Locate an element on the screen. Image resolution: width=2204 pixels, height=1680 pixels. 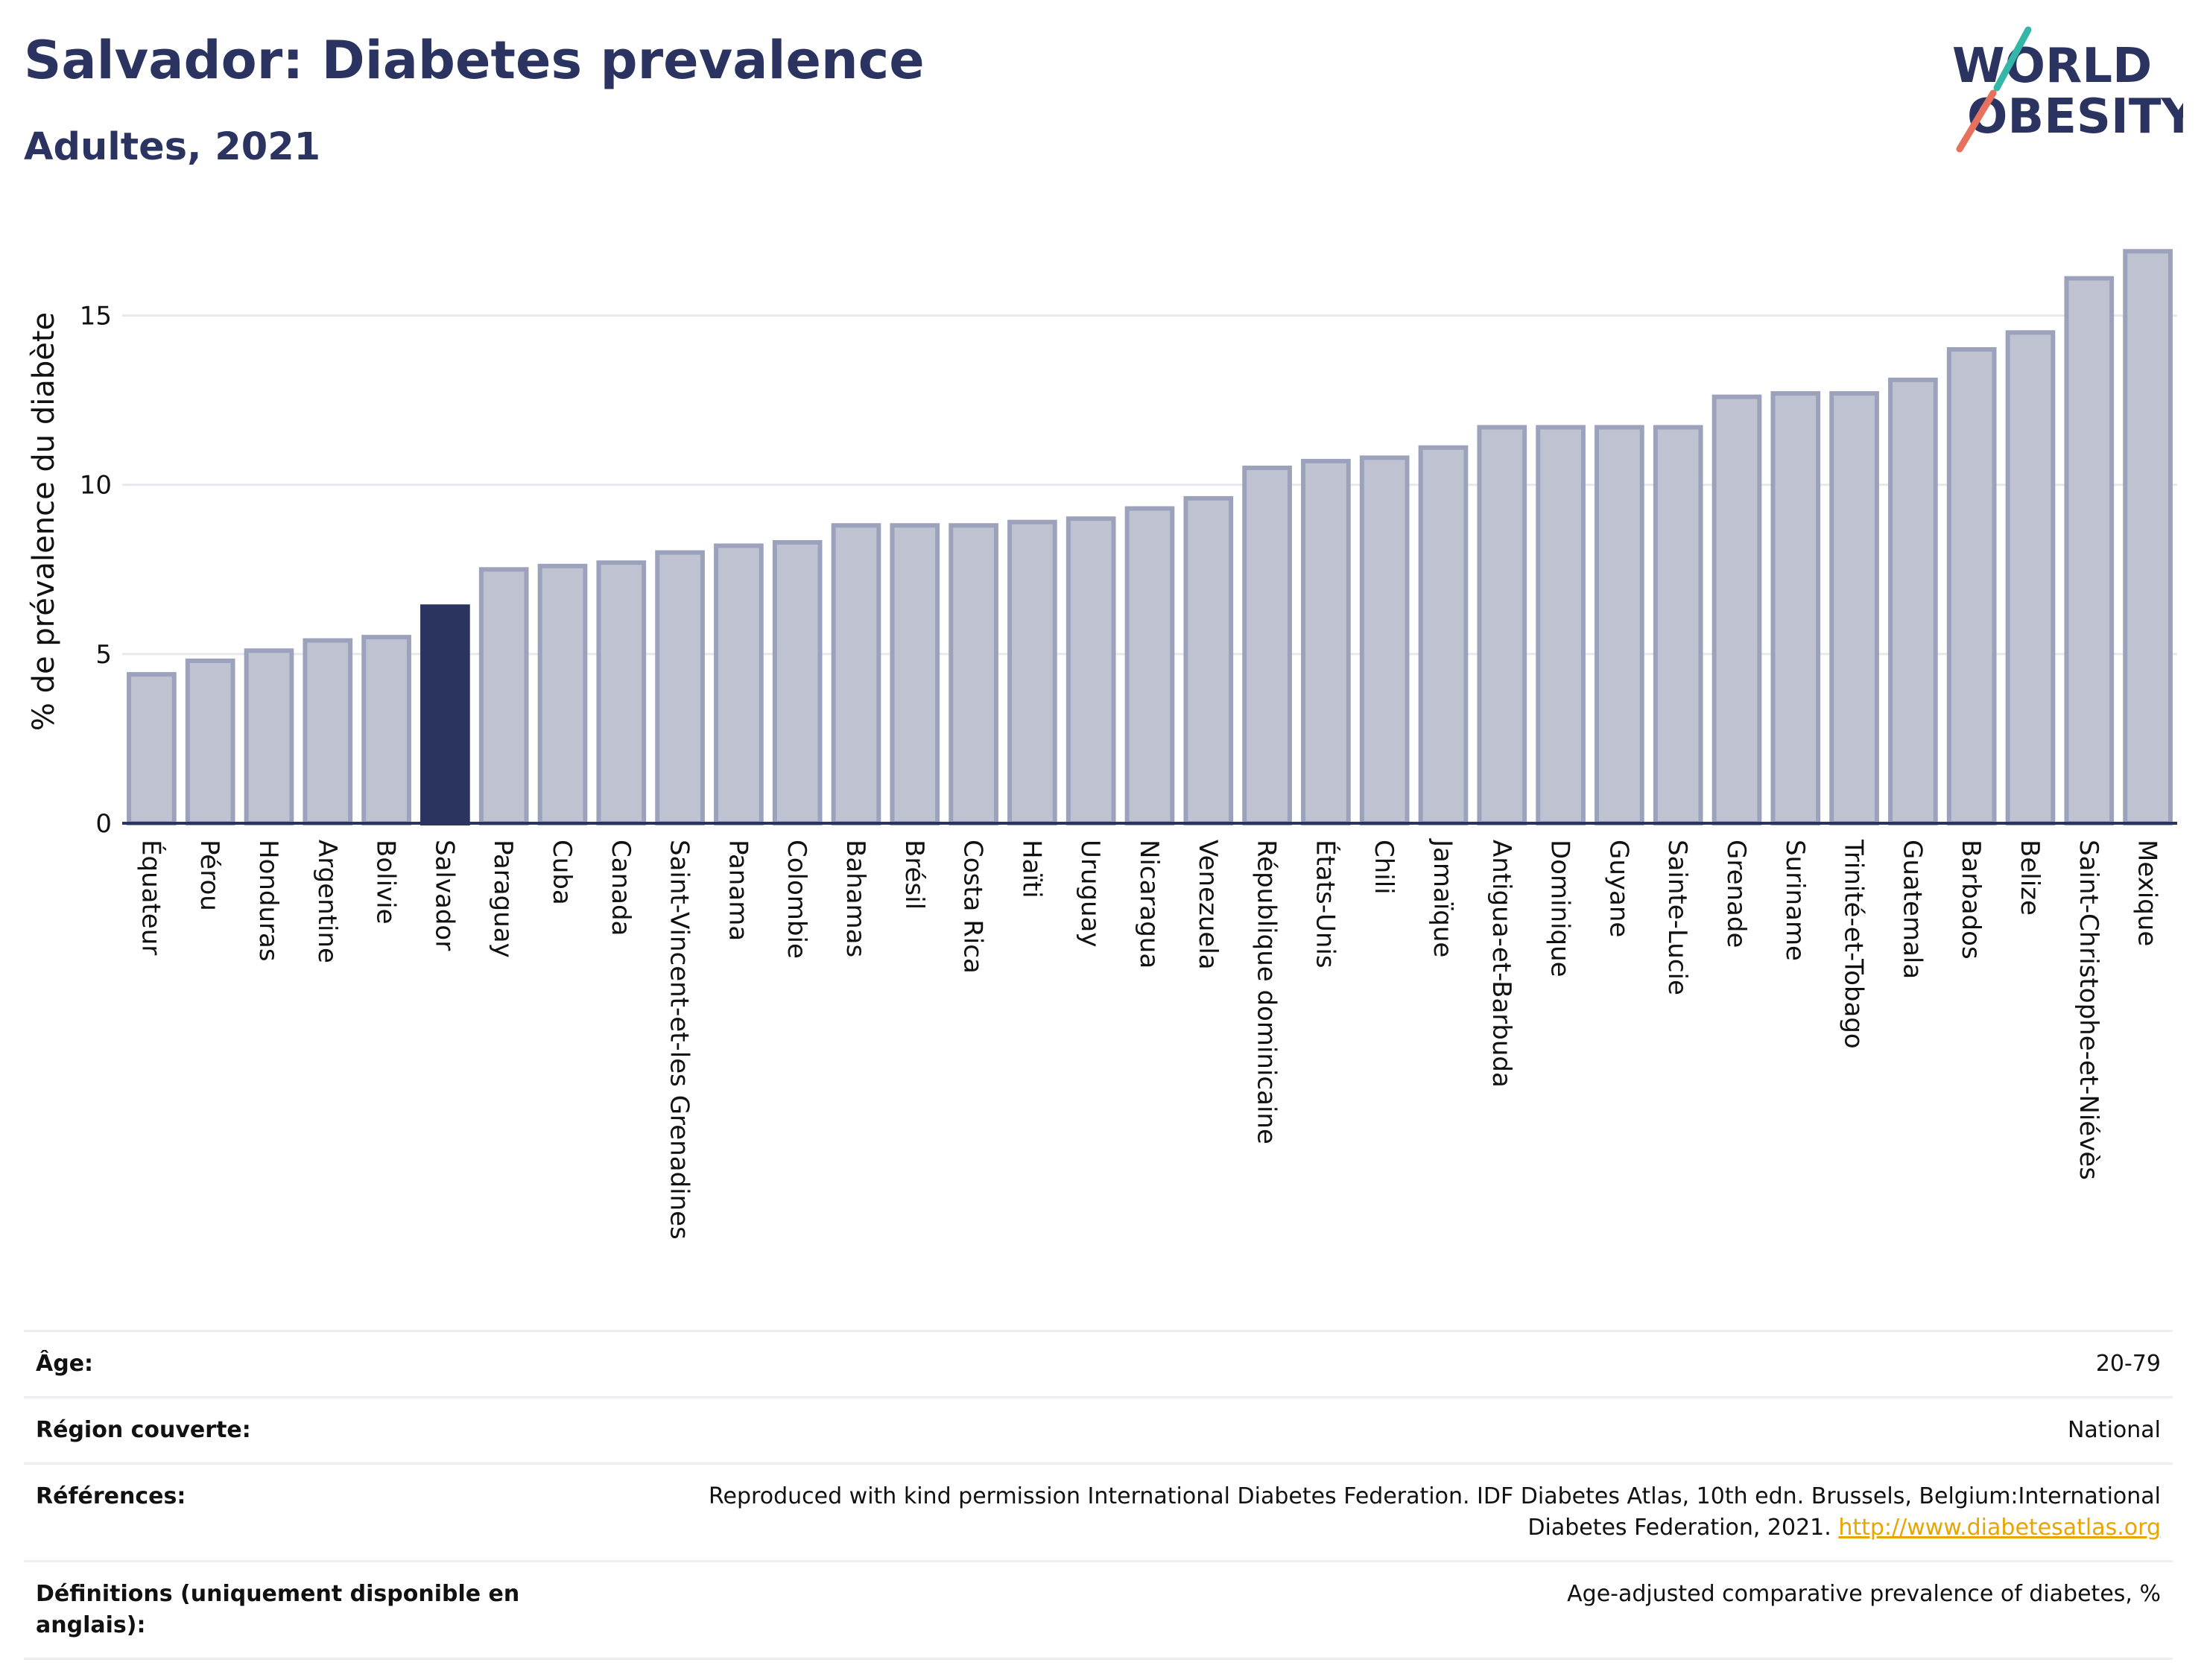
page-title: Salvador: Diabetes prevalence is located at coordinates (474, 60).